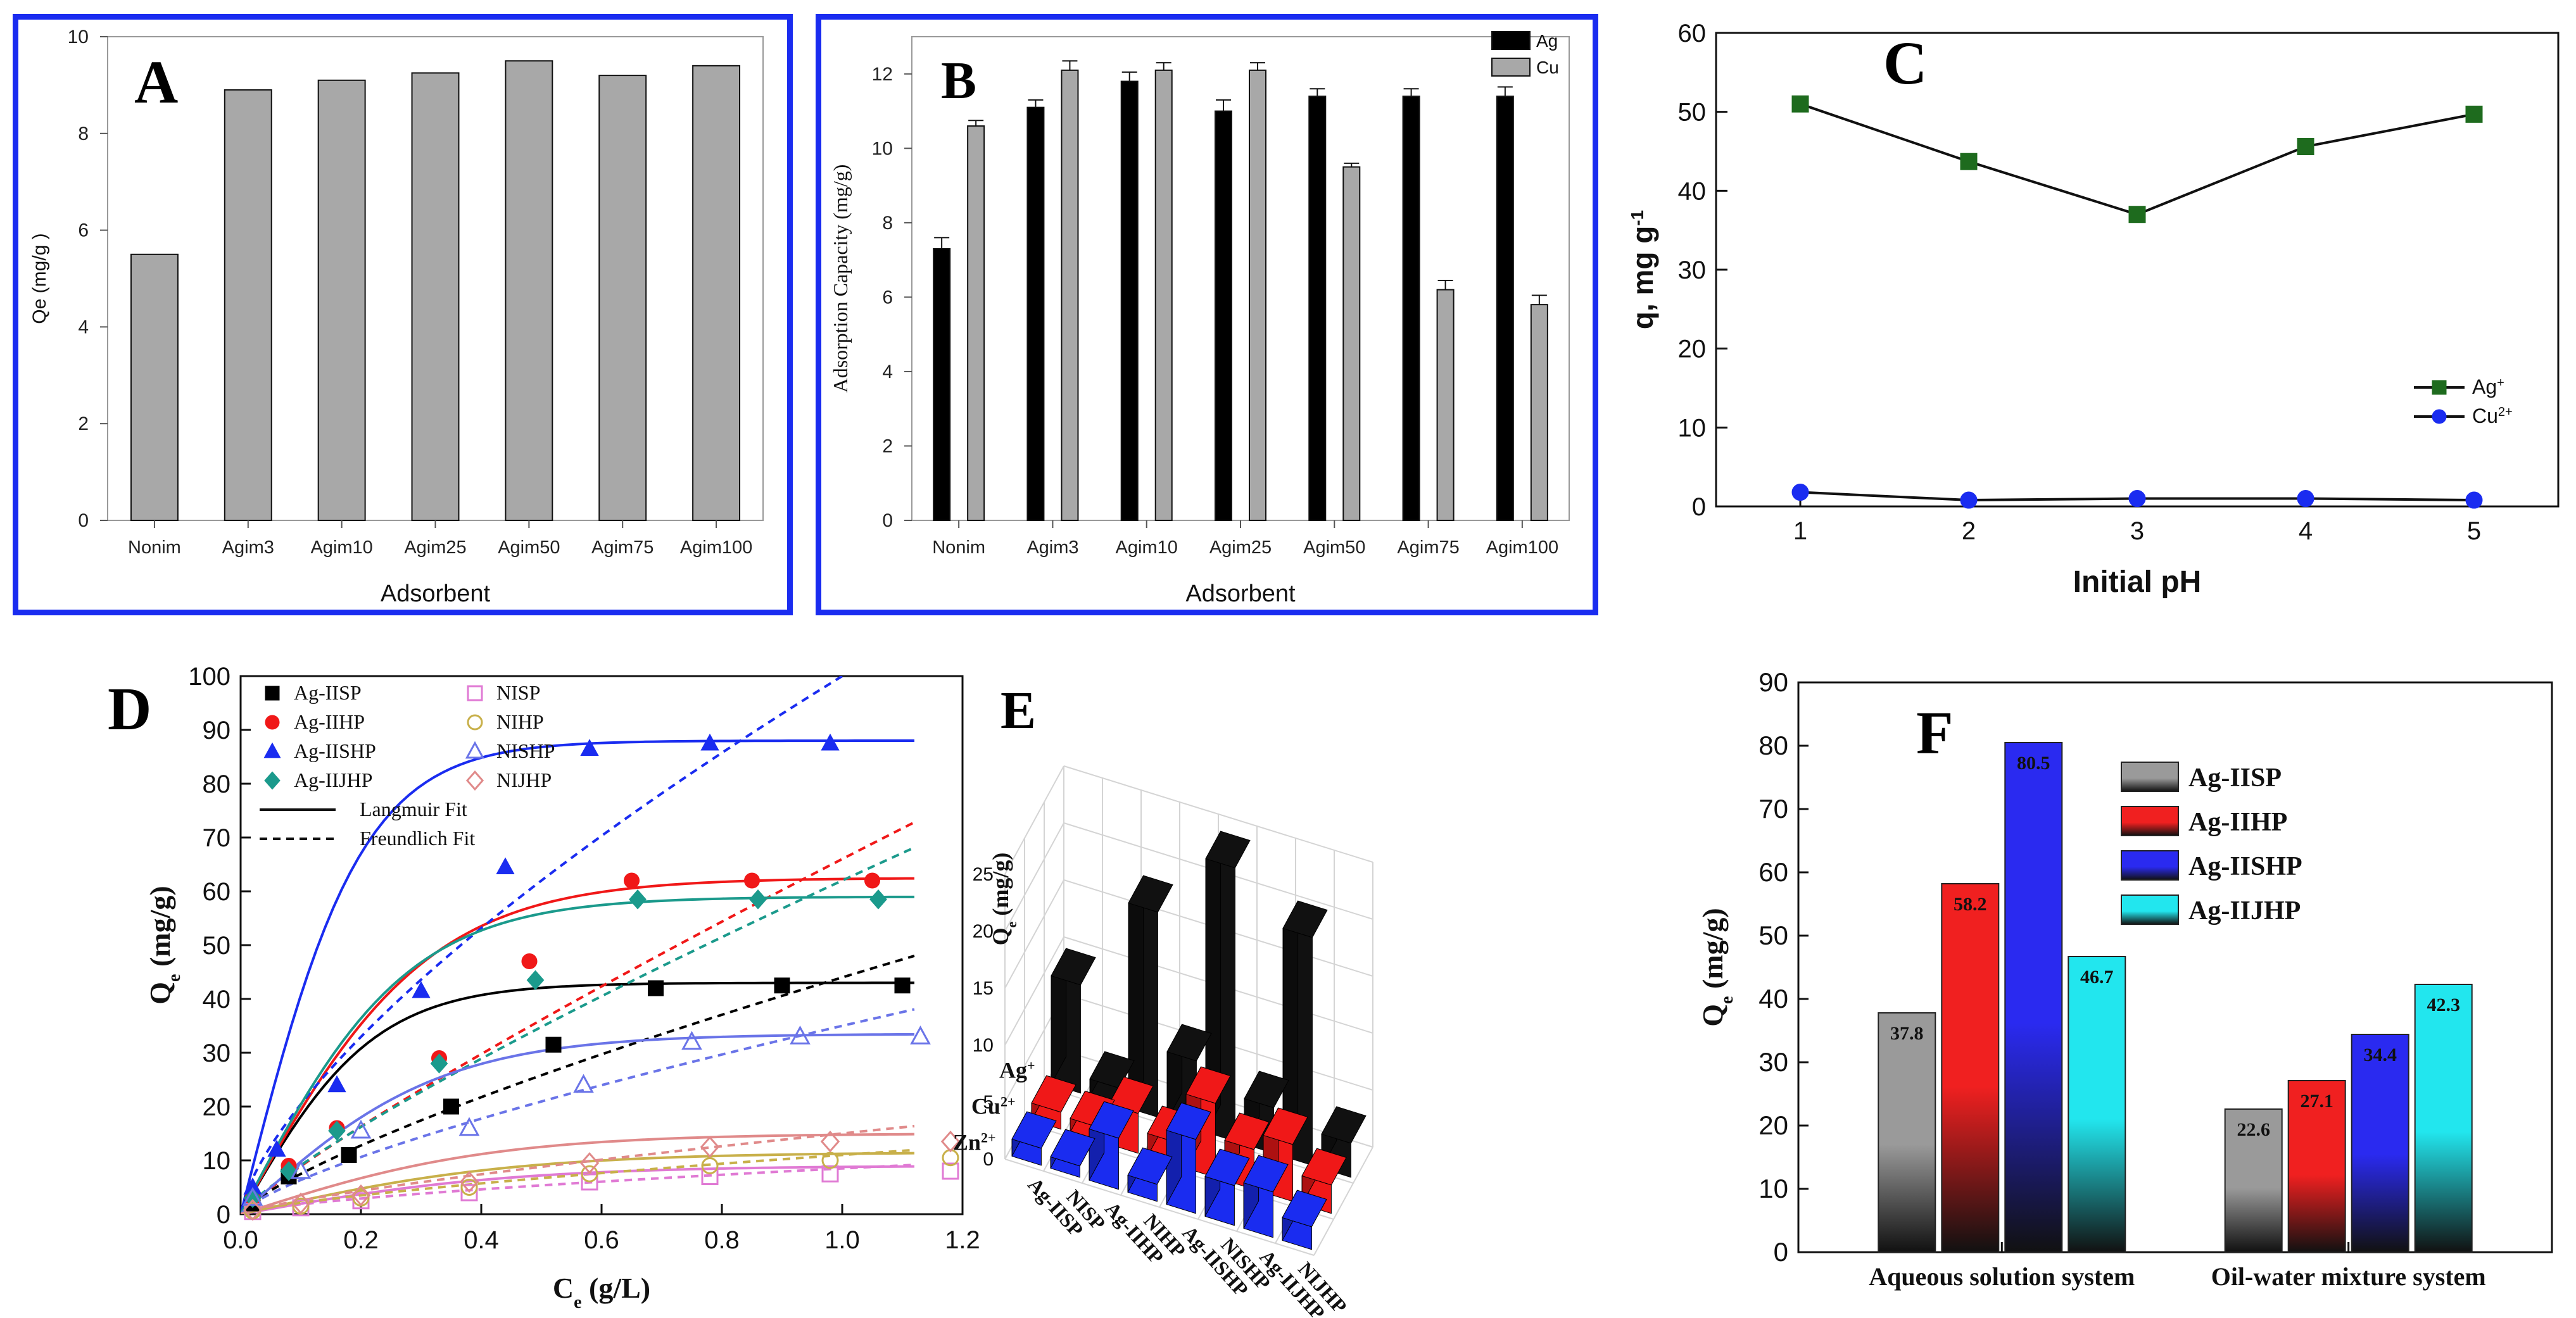 The width and height of the screenshot is (2576, 1318). What do you see at coordinates (887, 371) in the screenshot?
I see `panel-b-ytick-label: 4` at bounding box center [887, 371].